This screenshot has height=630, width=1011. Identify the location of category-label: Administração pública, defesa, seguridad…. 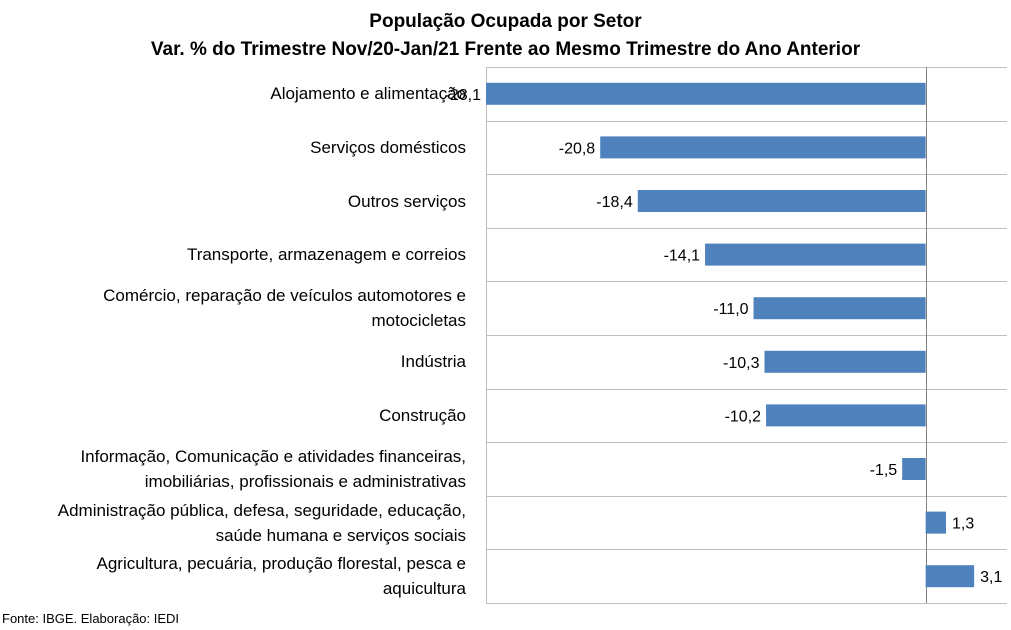
(262, 523).